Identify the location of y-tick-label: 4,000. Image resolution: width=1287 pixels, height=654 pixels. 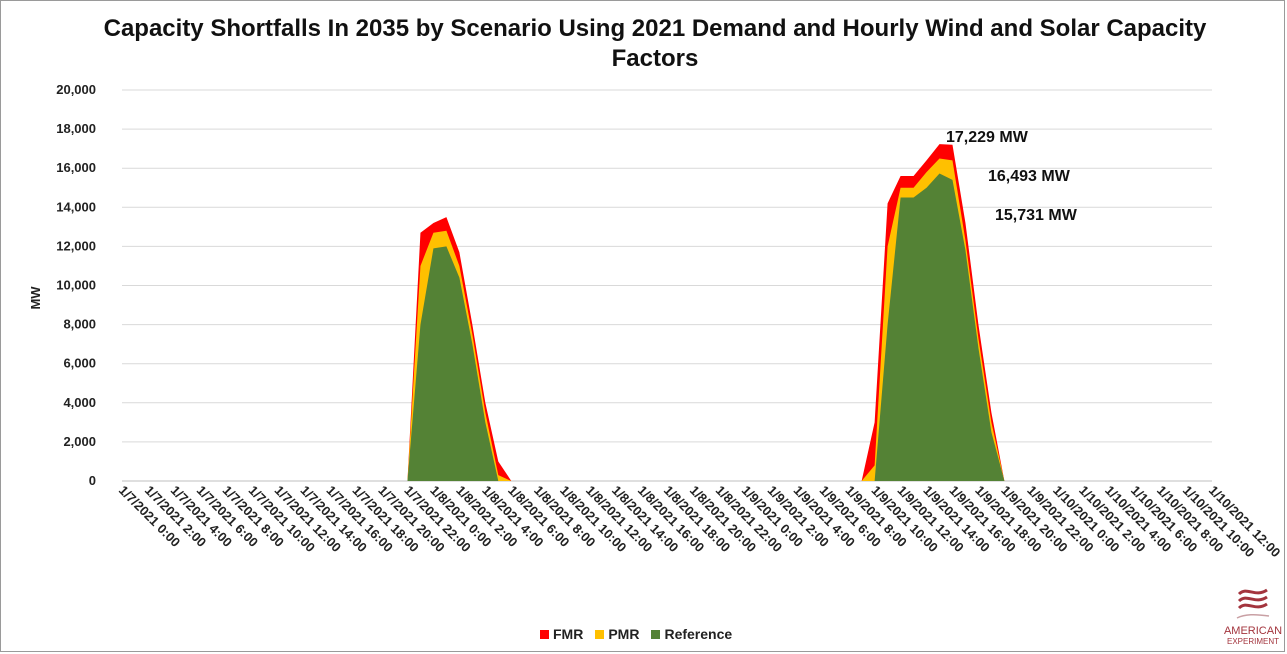
(79, 402).